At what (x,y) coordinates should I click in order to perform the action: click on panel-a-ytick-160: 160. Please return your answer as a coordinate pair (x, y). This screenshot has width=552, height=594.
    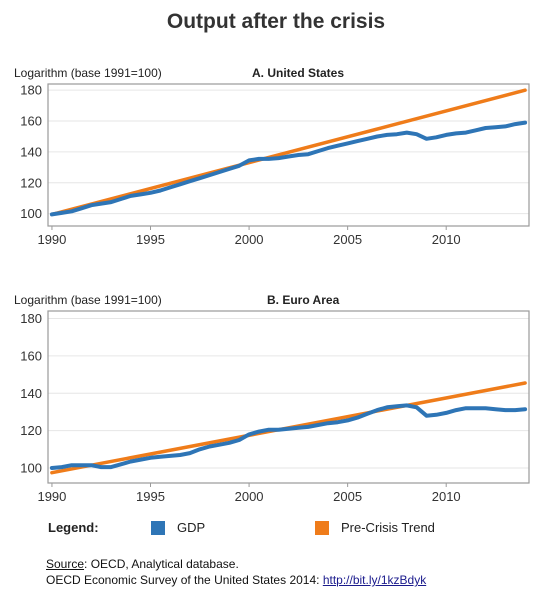
    Looking at the image, I should click on (31, 121).